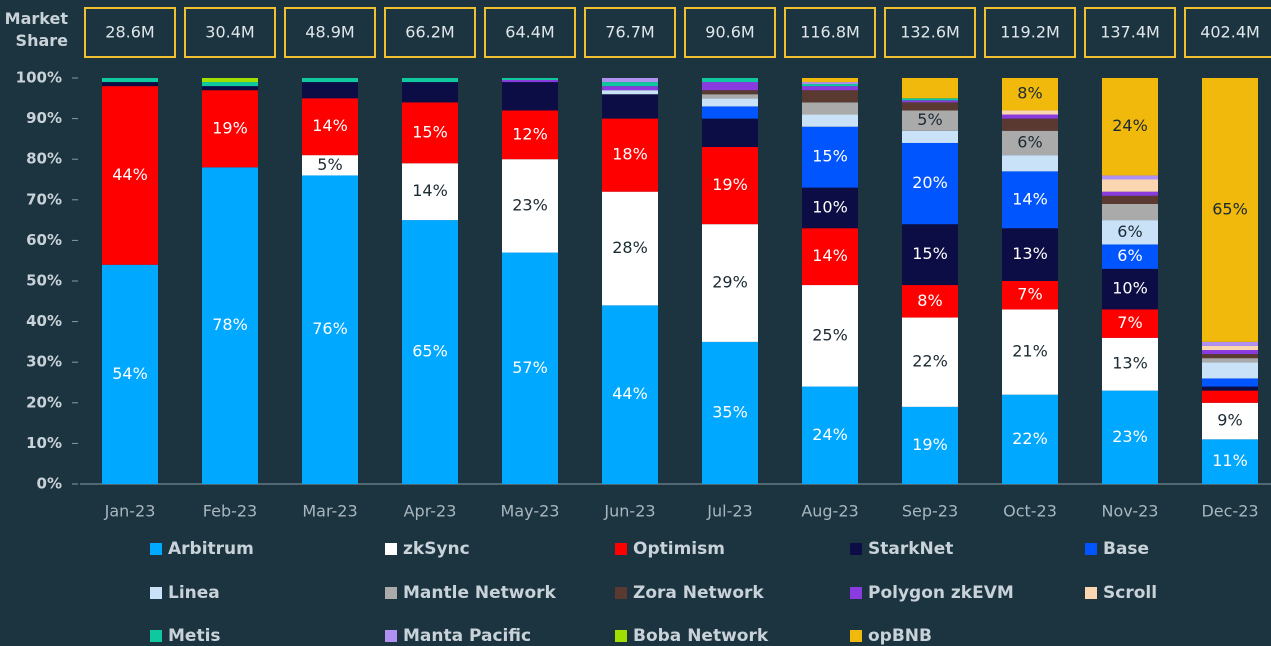 This screenshot has width=1271, height=646. I want to click on legend-label: Optimism, so click(679, 549).